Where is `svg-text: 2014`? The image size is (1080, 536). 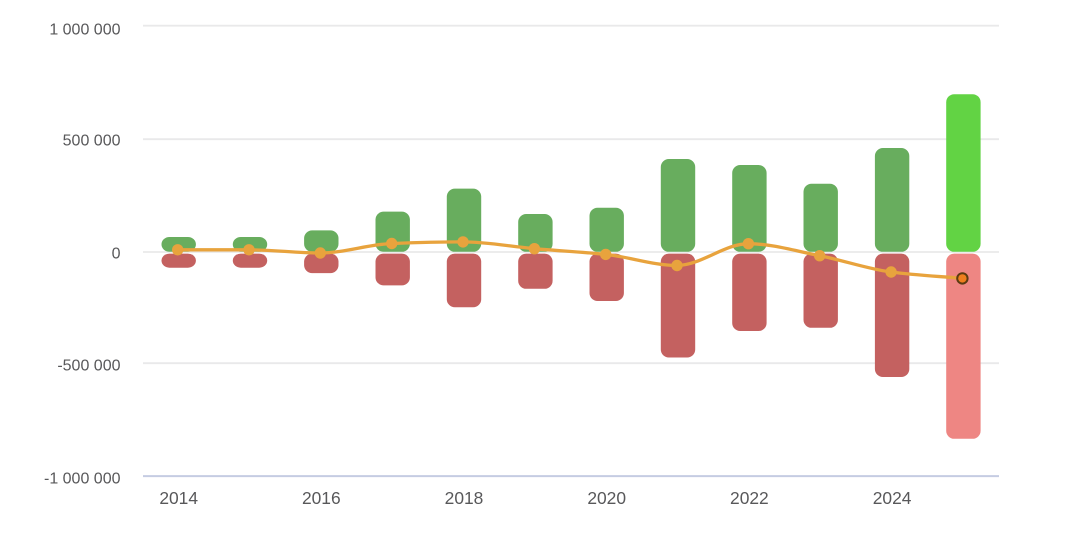 svg-text: 2014 is located at coordinates (178, 498).